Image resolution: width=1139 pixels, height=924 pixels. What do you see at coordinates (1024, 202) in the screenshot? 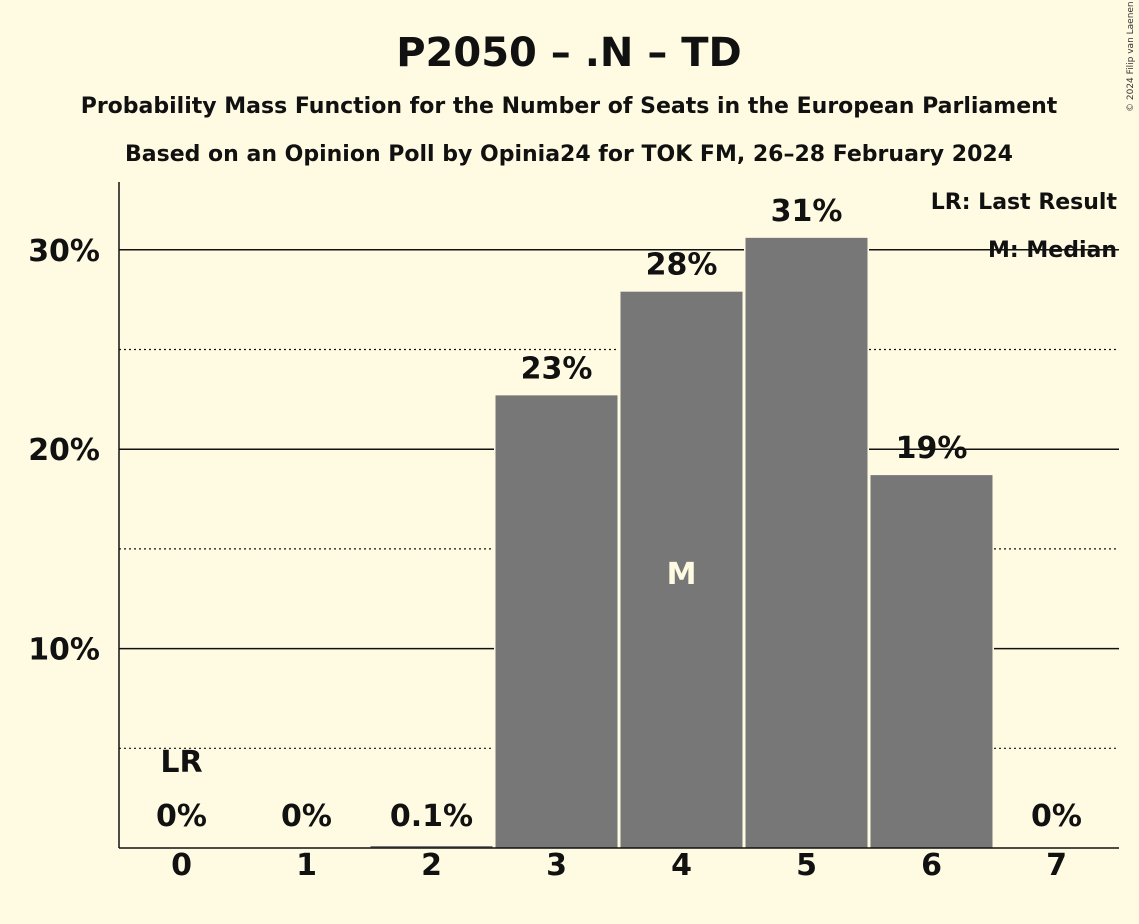
I see `legend-last-result: LR: Last Result` at bounding box center [1024, 202].